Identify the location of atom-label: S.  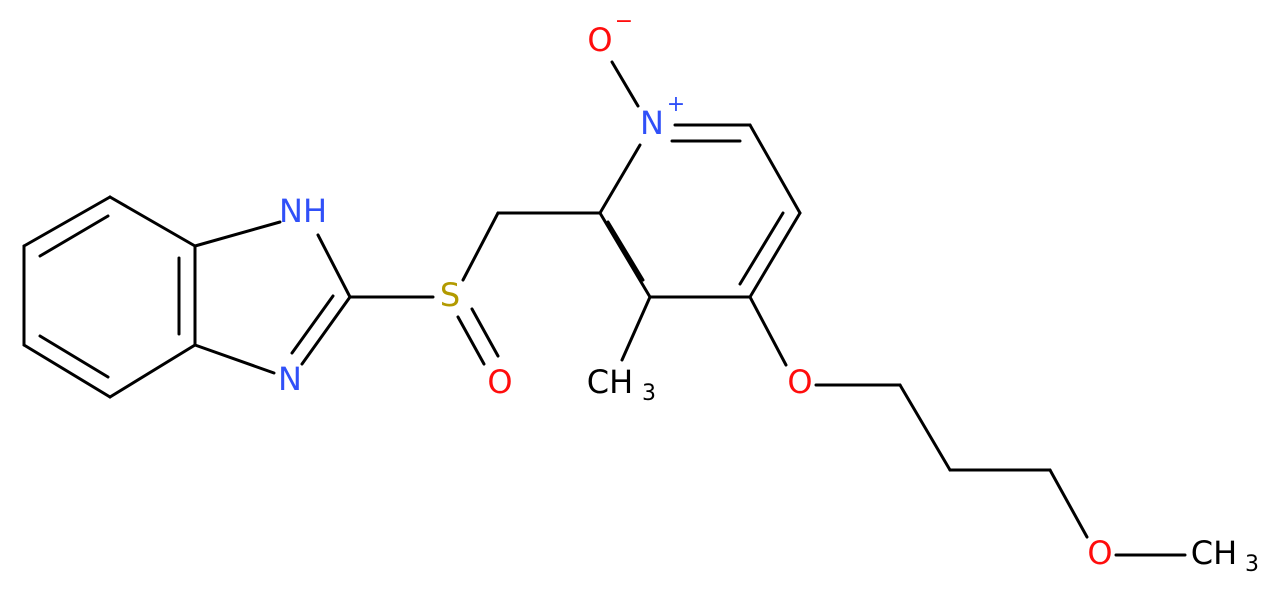
(450, 295).